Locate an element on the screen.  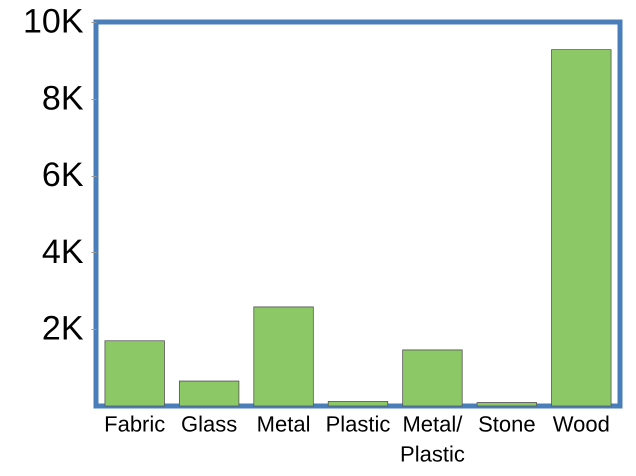
y-tick-label: 2K is located at coordinates (63, 329).